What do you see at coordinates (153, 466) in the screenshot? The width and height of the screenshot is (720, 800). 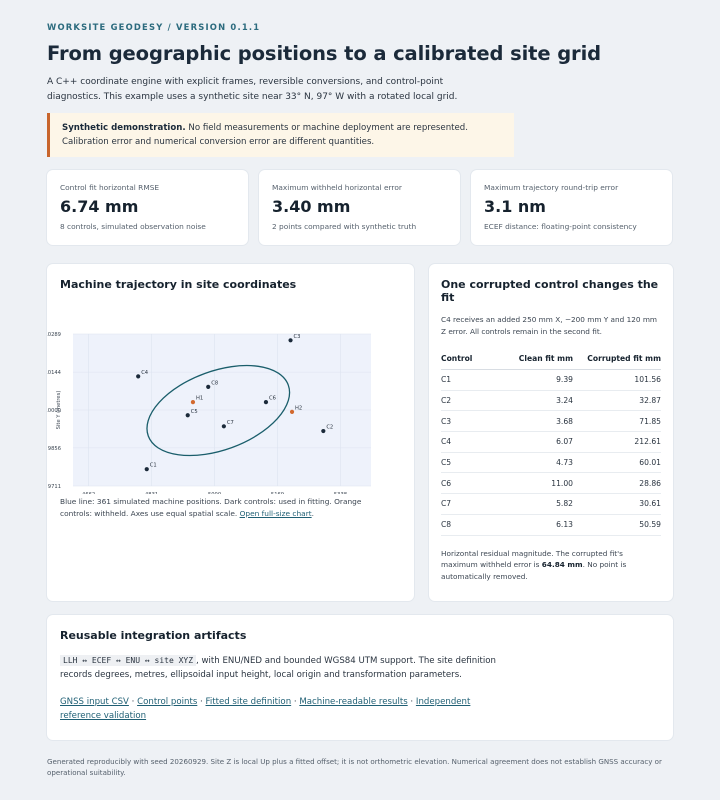 I see `point-label: C1` at bounding box center [153, 466].